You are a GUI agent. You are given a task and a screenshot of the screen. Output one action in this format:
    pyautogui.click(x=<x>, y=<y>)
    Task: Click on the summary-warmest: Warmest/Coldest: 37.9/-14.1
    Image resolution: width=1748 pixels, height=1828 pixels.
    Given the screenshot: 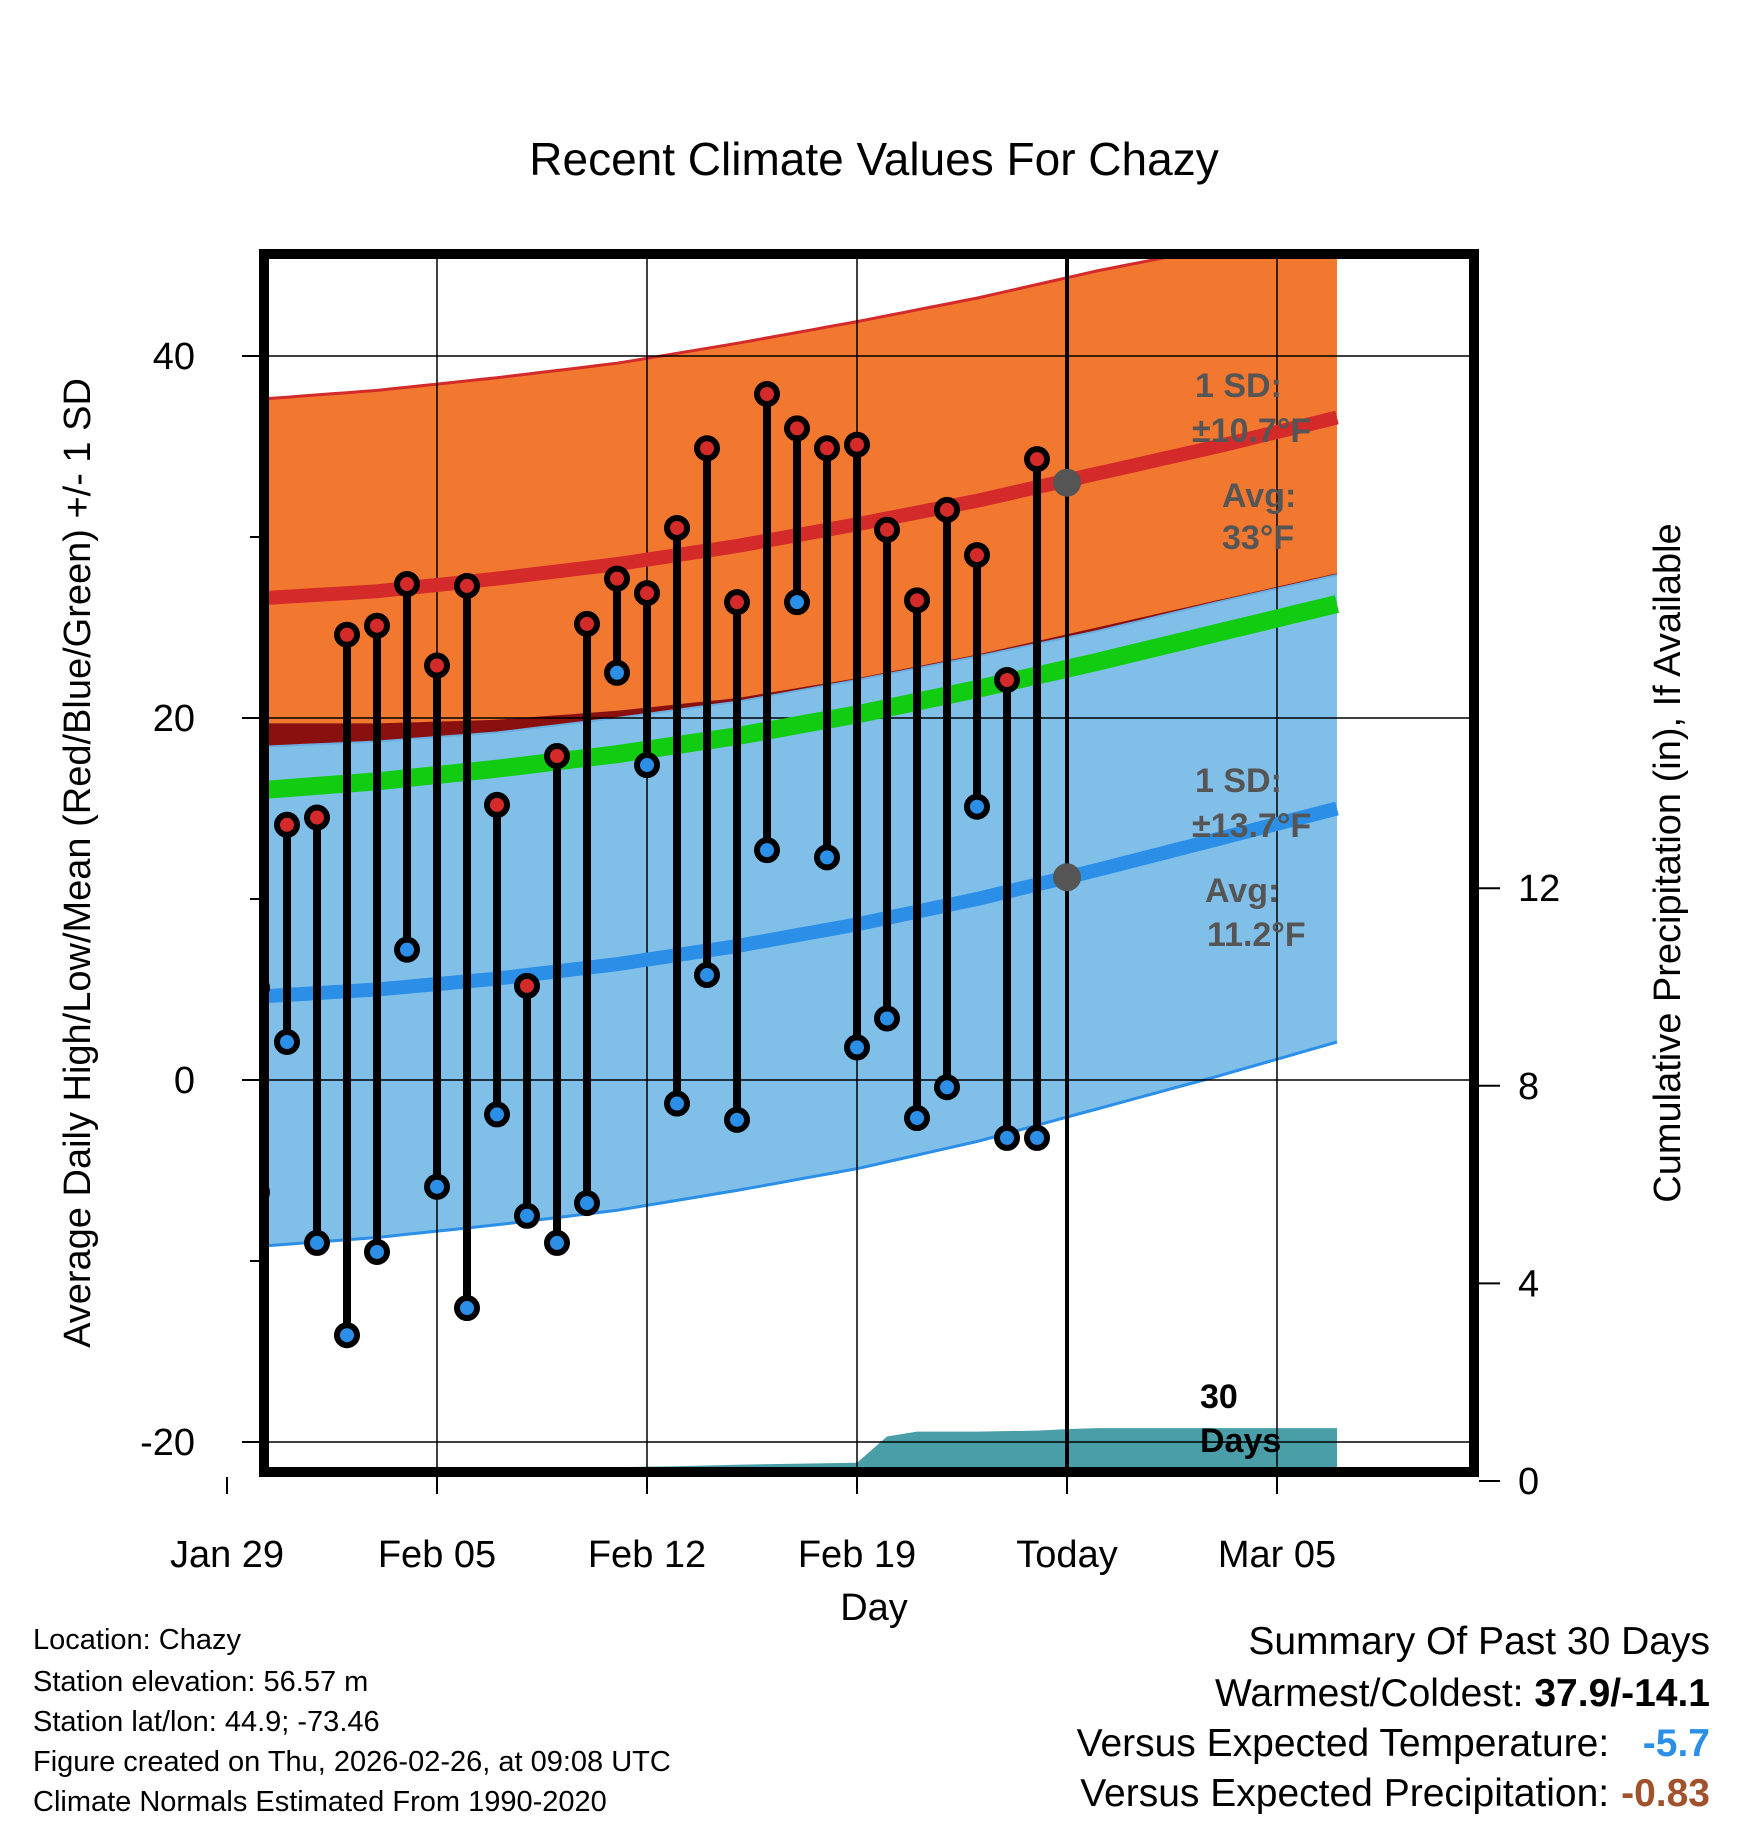 What is the action you would take?
    pyautogui.click(x=1462, y=1694)
    